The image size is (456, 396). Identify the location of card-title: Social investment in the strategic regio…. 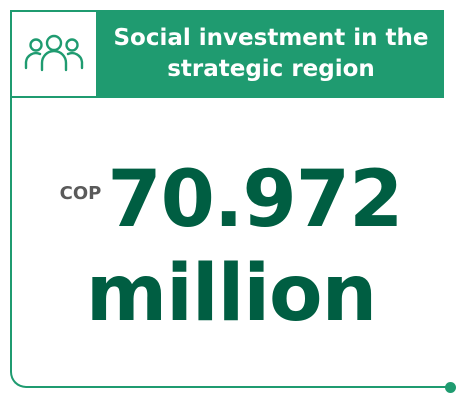
(271, 53).